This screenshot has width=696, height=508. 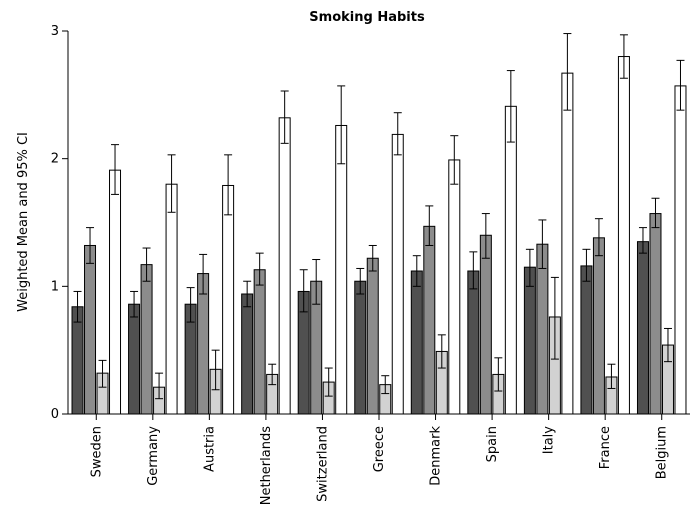 What do you see at coordinates (662, 452) in the screenshot?
I see `x-tick-label: Belgium` at bounding box center [662, 452].